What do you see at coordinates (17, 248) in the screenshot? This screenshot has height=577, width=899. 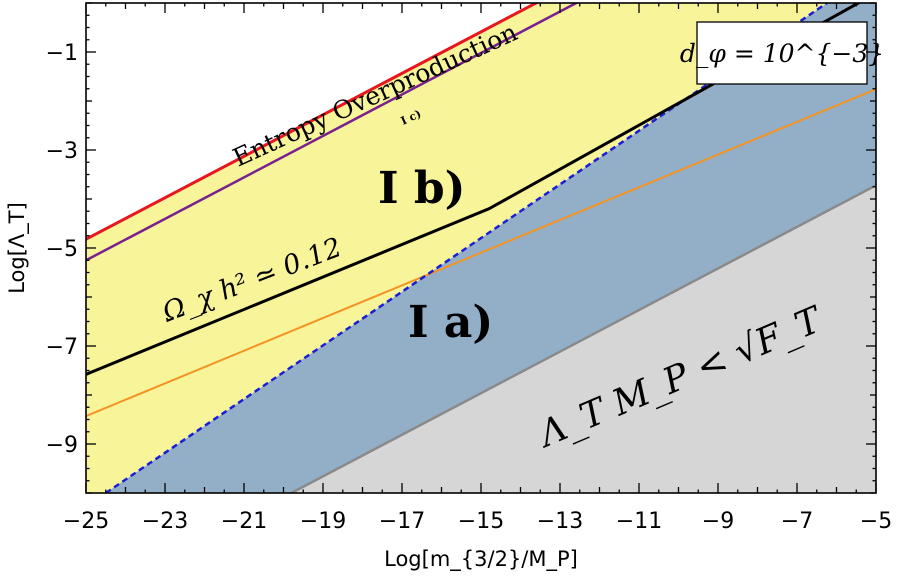 I see `y-axis-label: Log[Λ_T]` at bounding box center [17, 248].